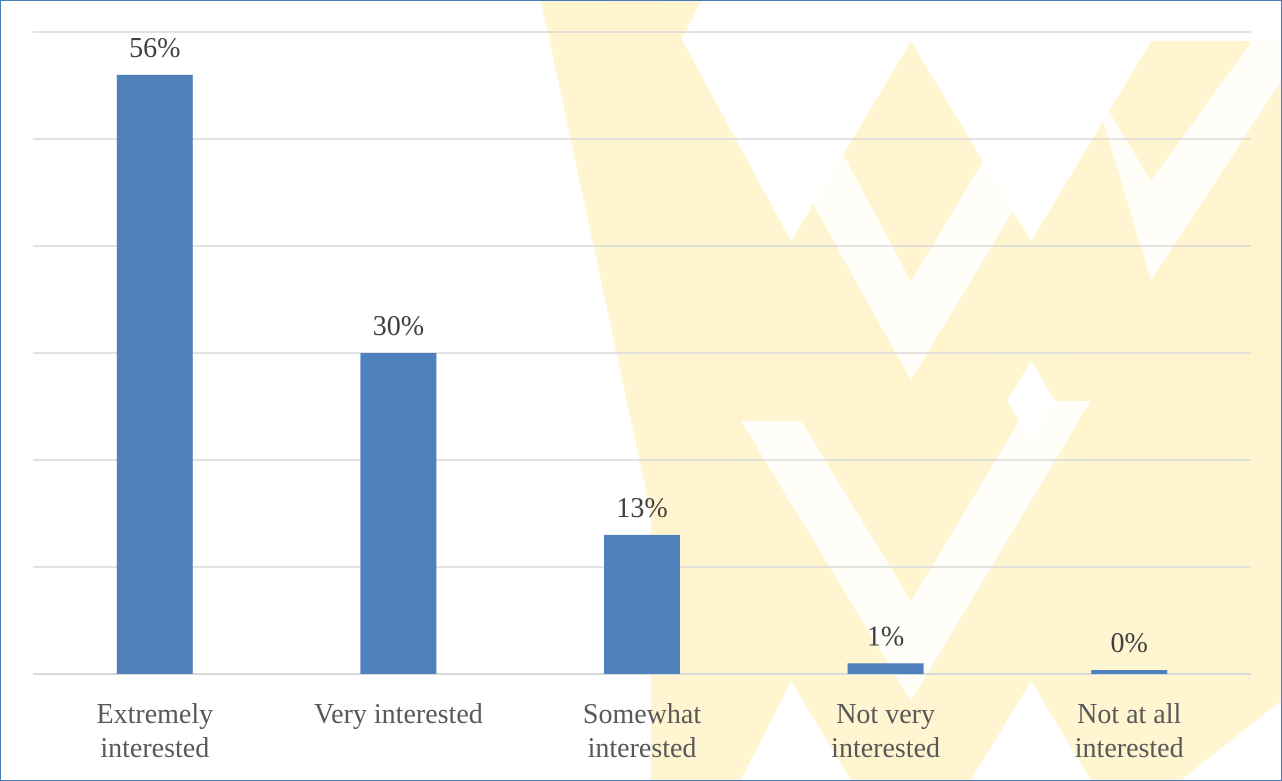  What do you see at coordinates (154, 714) in the screenshot?
I see `category-label: Extremely` at bounding box center [154, 714].